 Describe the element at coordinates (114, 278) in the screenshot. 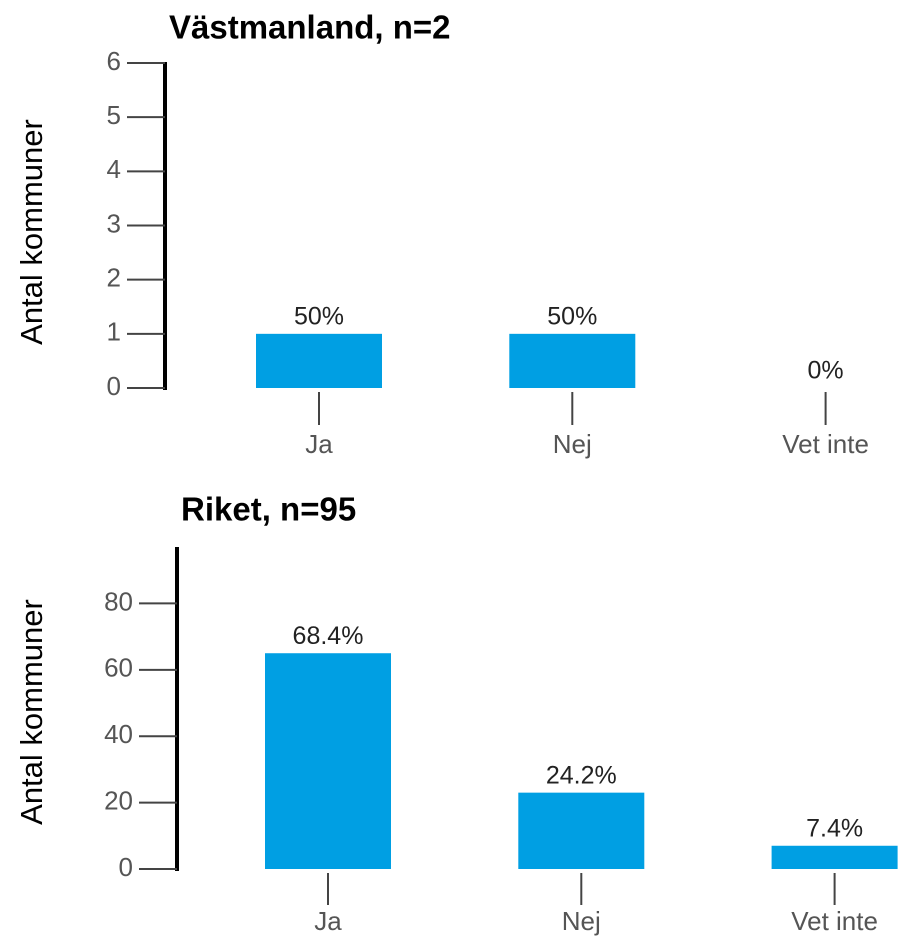

I see `y-tick-label: 2` at that location.